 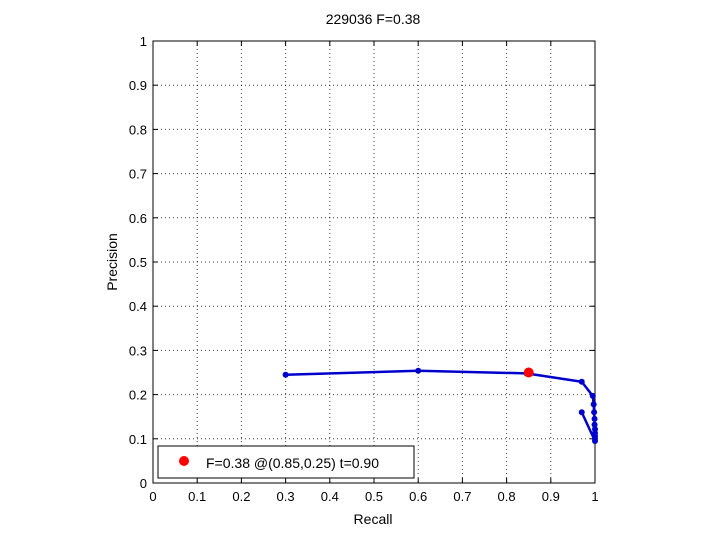 What do you see at coordinates (373, 519) in the screenshot?
I see `x-axis-label: Recall` at bounding box center [373, 519].